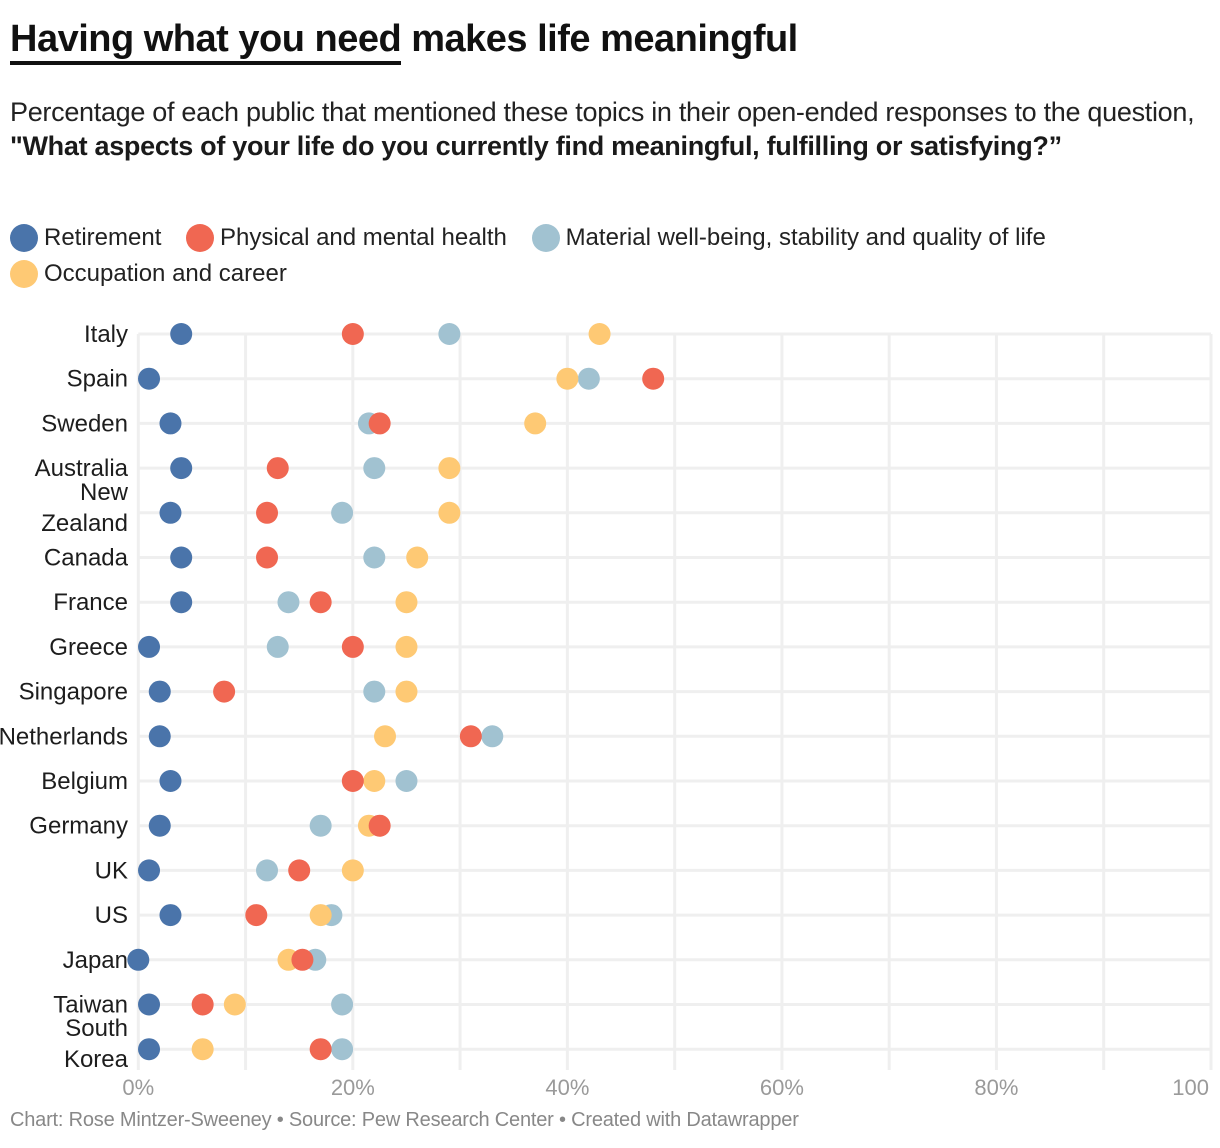  I want to click on dot-retirement-belgium, so click(170, 781).